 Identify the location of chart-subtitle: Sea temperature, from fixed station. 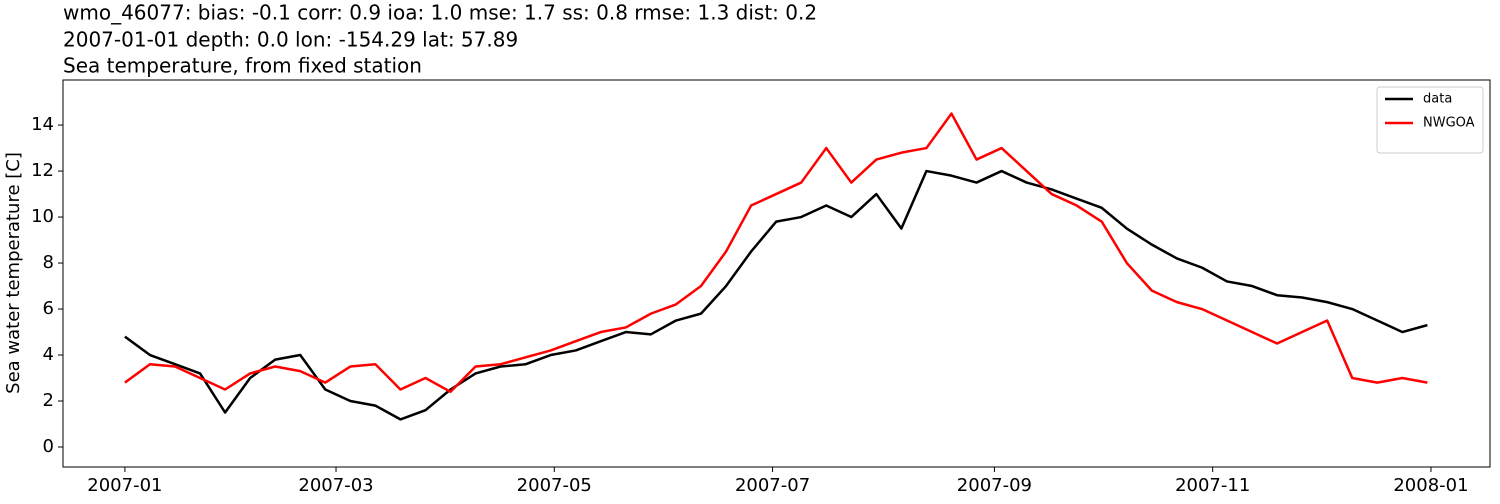
(242, 66).